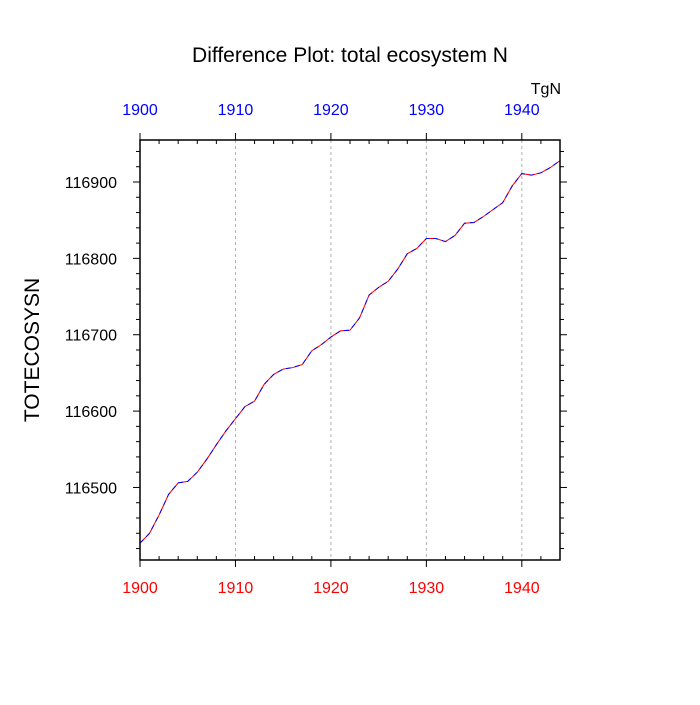  Describe the element at coordinates (32, 350) in the screenshot. I see `y-axis-label: TOTECOSYSN` at that location.